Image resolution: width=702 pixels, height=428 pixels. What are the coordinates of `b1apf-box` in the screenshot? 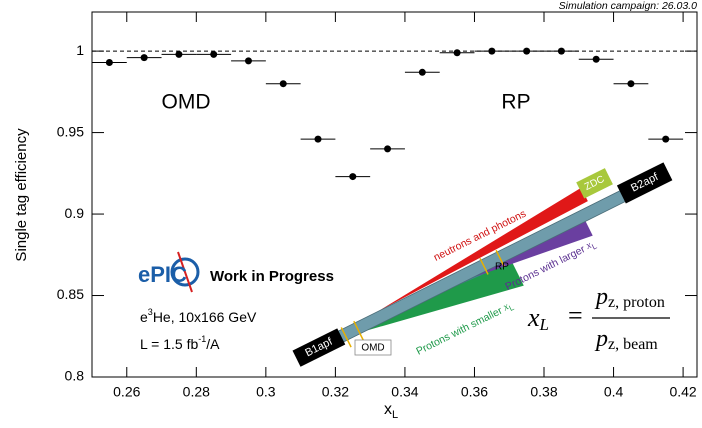 It's located at (319, 347).